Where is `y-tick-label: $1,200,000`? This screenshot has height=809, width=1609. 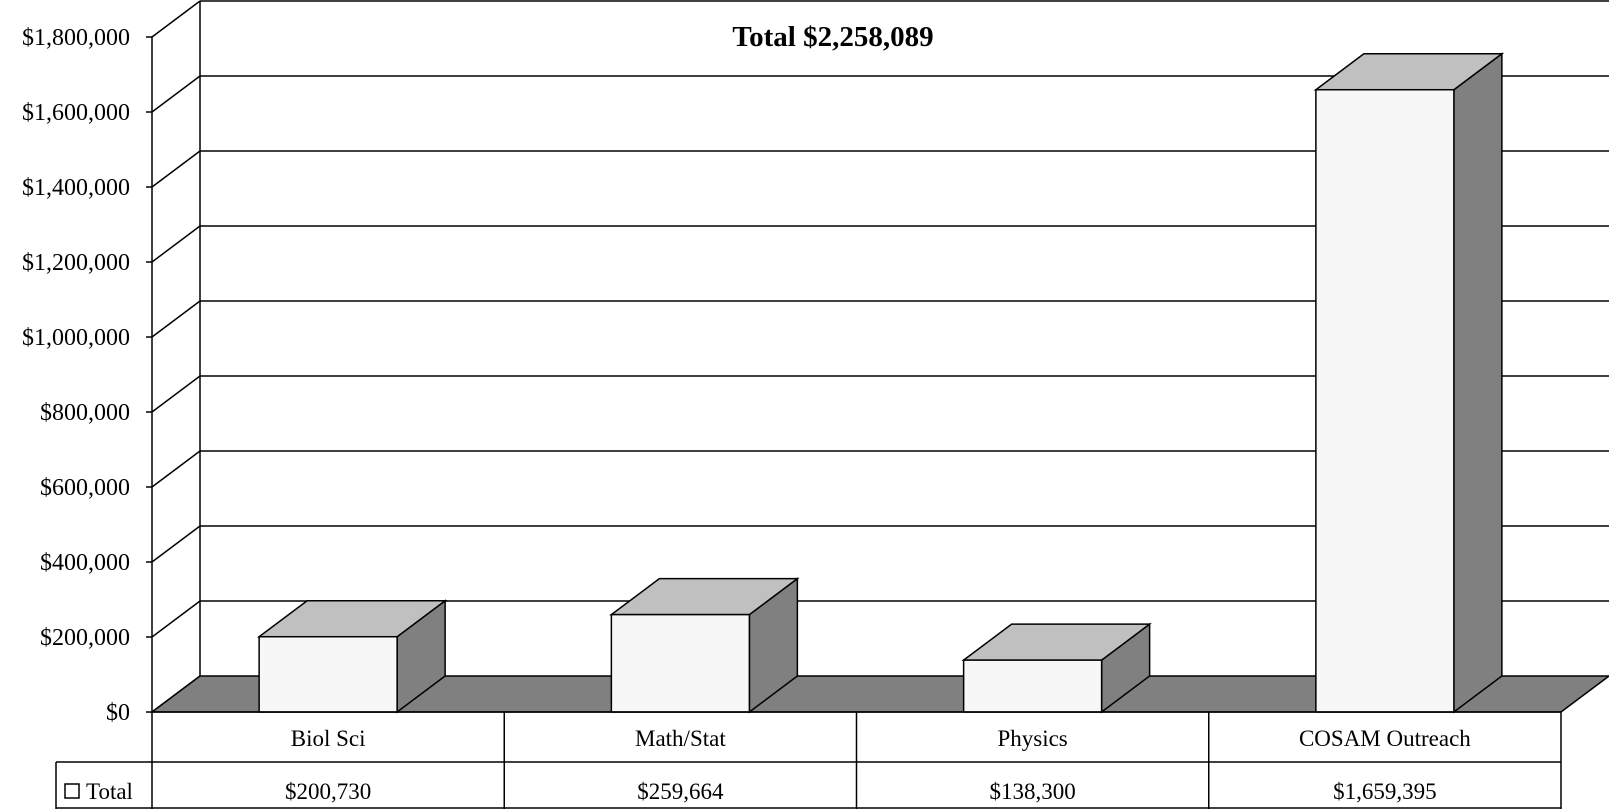 y-tick-label: $1,200,000 is located at coordinates (76, 263).